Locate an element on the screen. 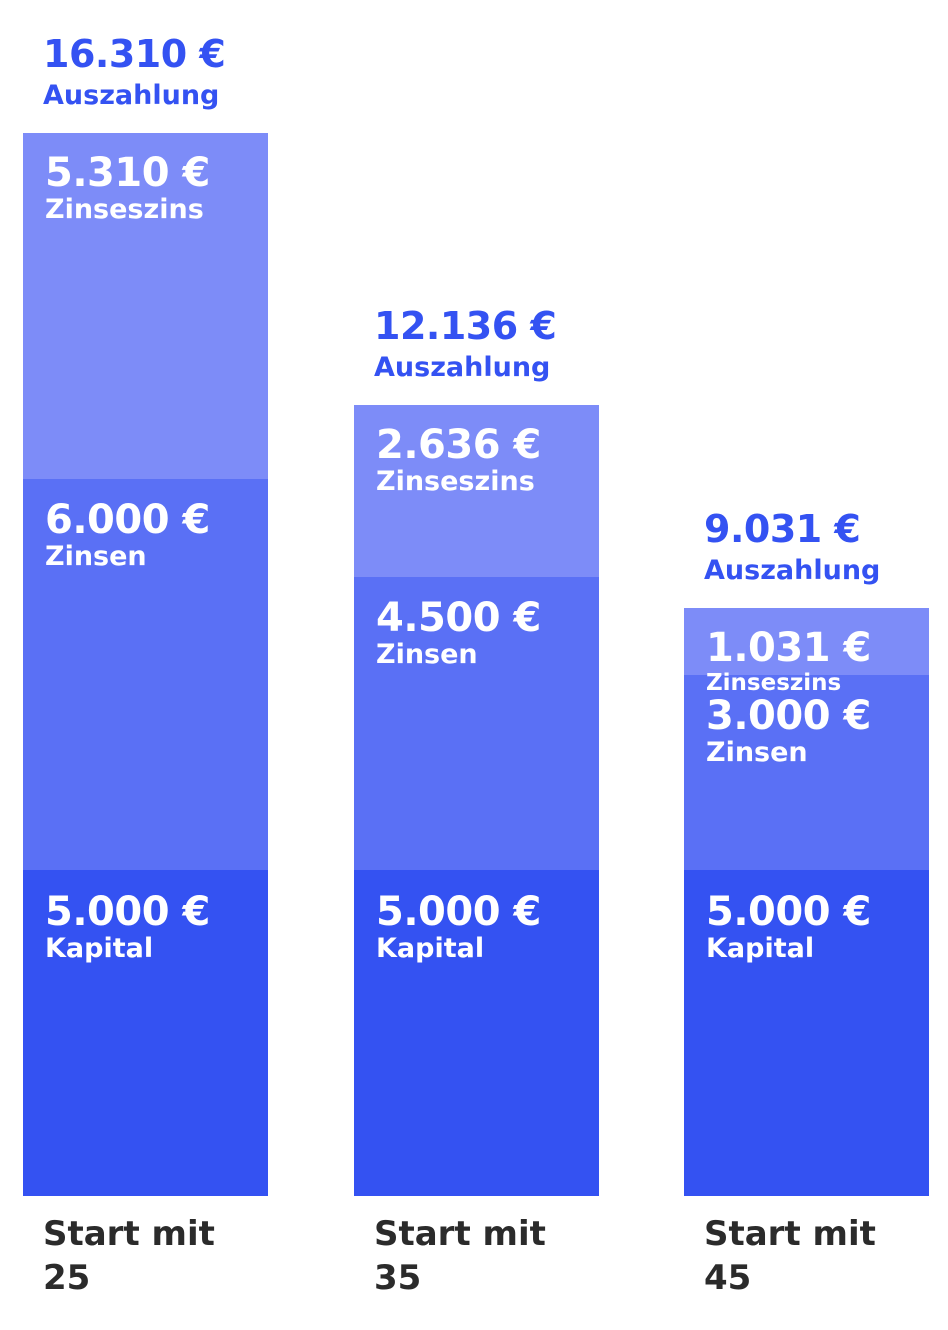 This screenshot has width=948, height=1330. total-value-label: 12.136 € is located at coordinates (465, 326).